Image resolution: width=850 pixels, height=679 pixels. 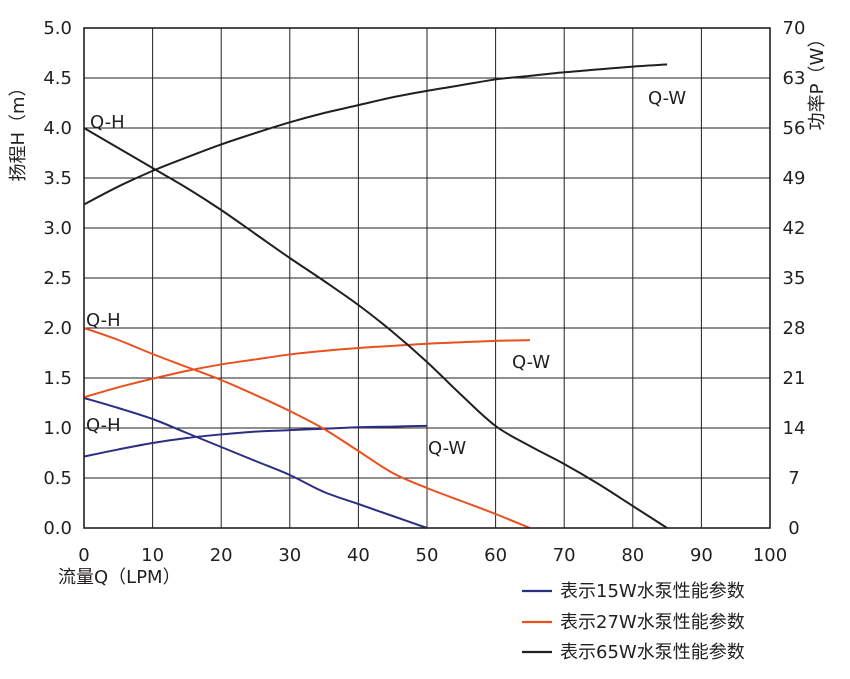 What do you see at coordinates (794, 178) in the screenshot?
I see `y-right-tick-label: 49` at bounding box center [794, 178].